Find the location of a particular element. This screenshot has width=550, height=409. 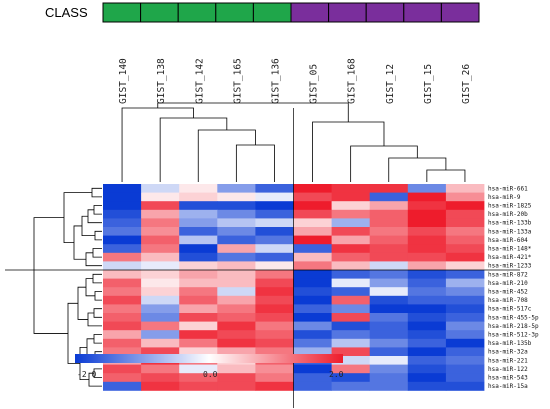

row-label: hsa-miR-872 is located at coordinates (508, 274).